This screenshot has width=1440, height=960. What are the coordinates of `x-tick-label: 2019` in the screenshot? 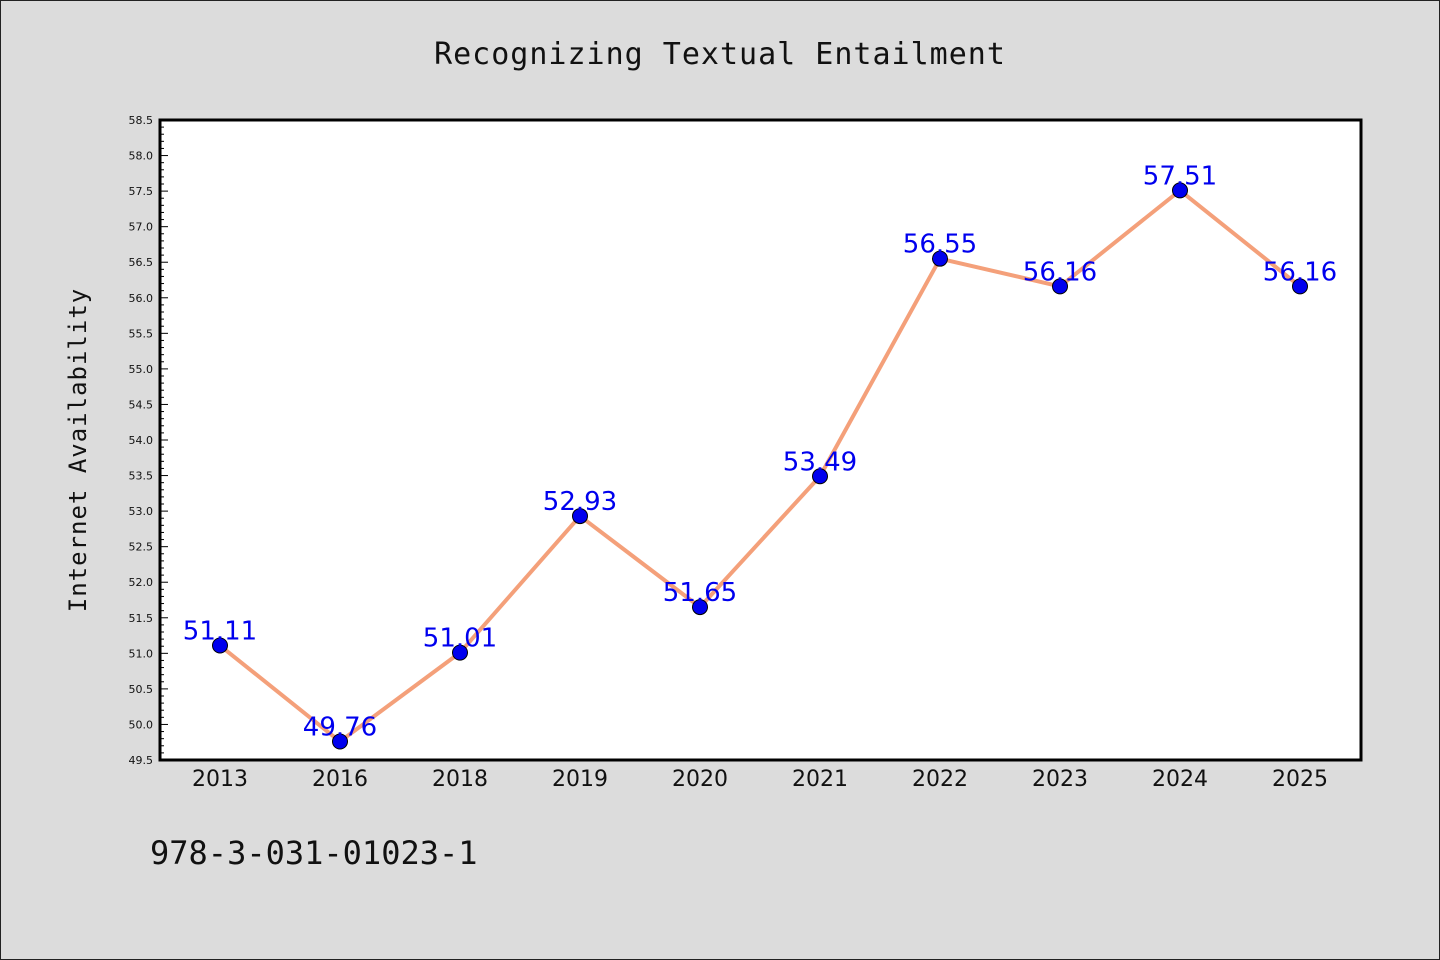 It's located at (580, 779).